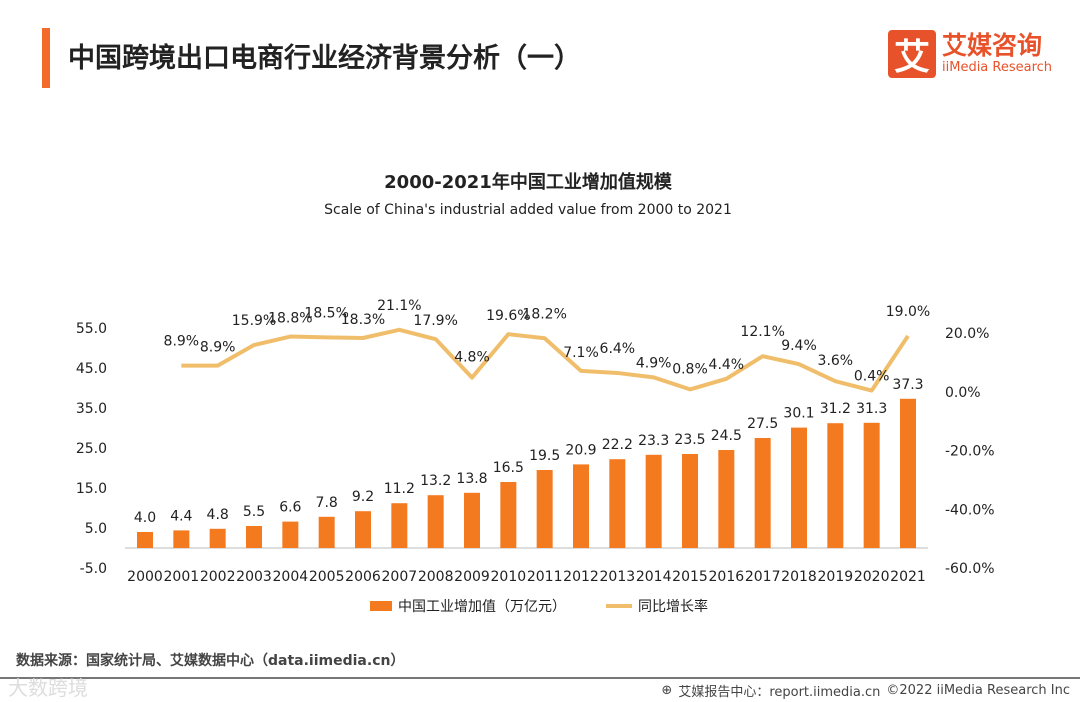 This screenshot has width=1080, height=702. What do you see at coordinates (471, 479) in the screenshot?
I see `bar-data-label: 13.8` at bounding box center [471, 479].